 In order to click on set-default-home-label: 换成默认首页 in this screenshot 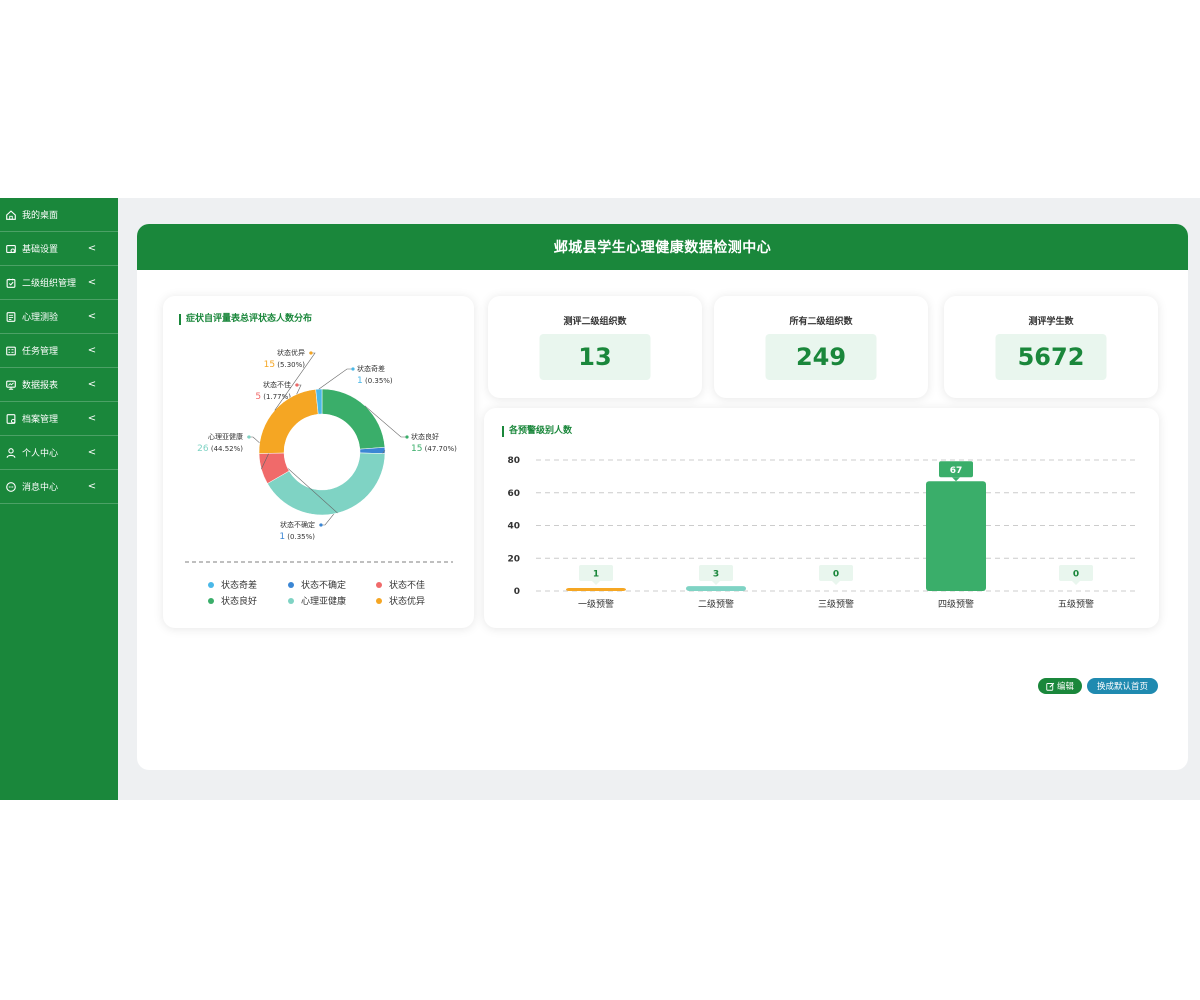, I will do `click(1122, 687)`.